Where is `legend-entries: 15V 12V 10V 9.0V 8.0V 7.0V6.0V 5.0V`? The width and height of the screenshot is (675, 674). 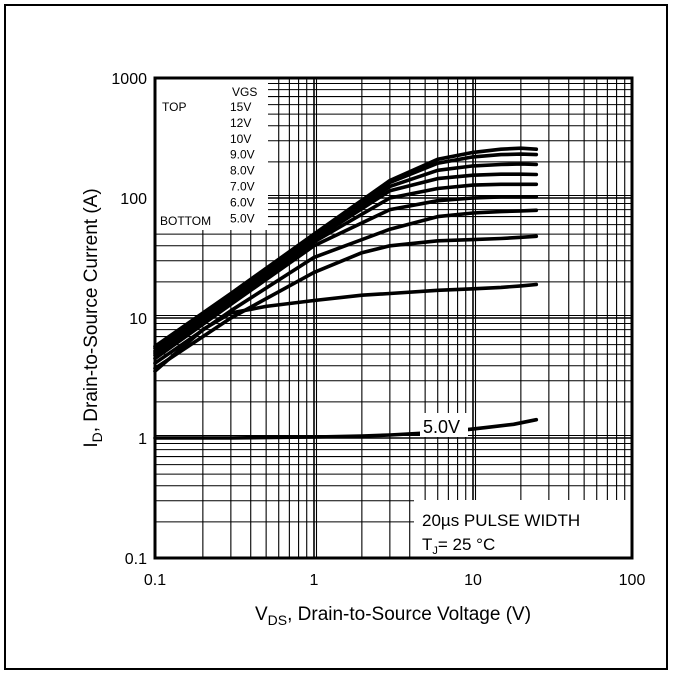
legend-entries: 15V 12V 10V 9.0V 8.0V 7.0V6.0V 5.0V is located at coordinates (242, 162).